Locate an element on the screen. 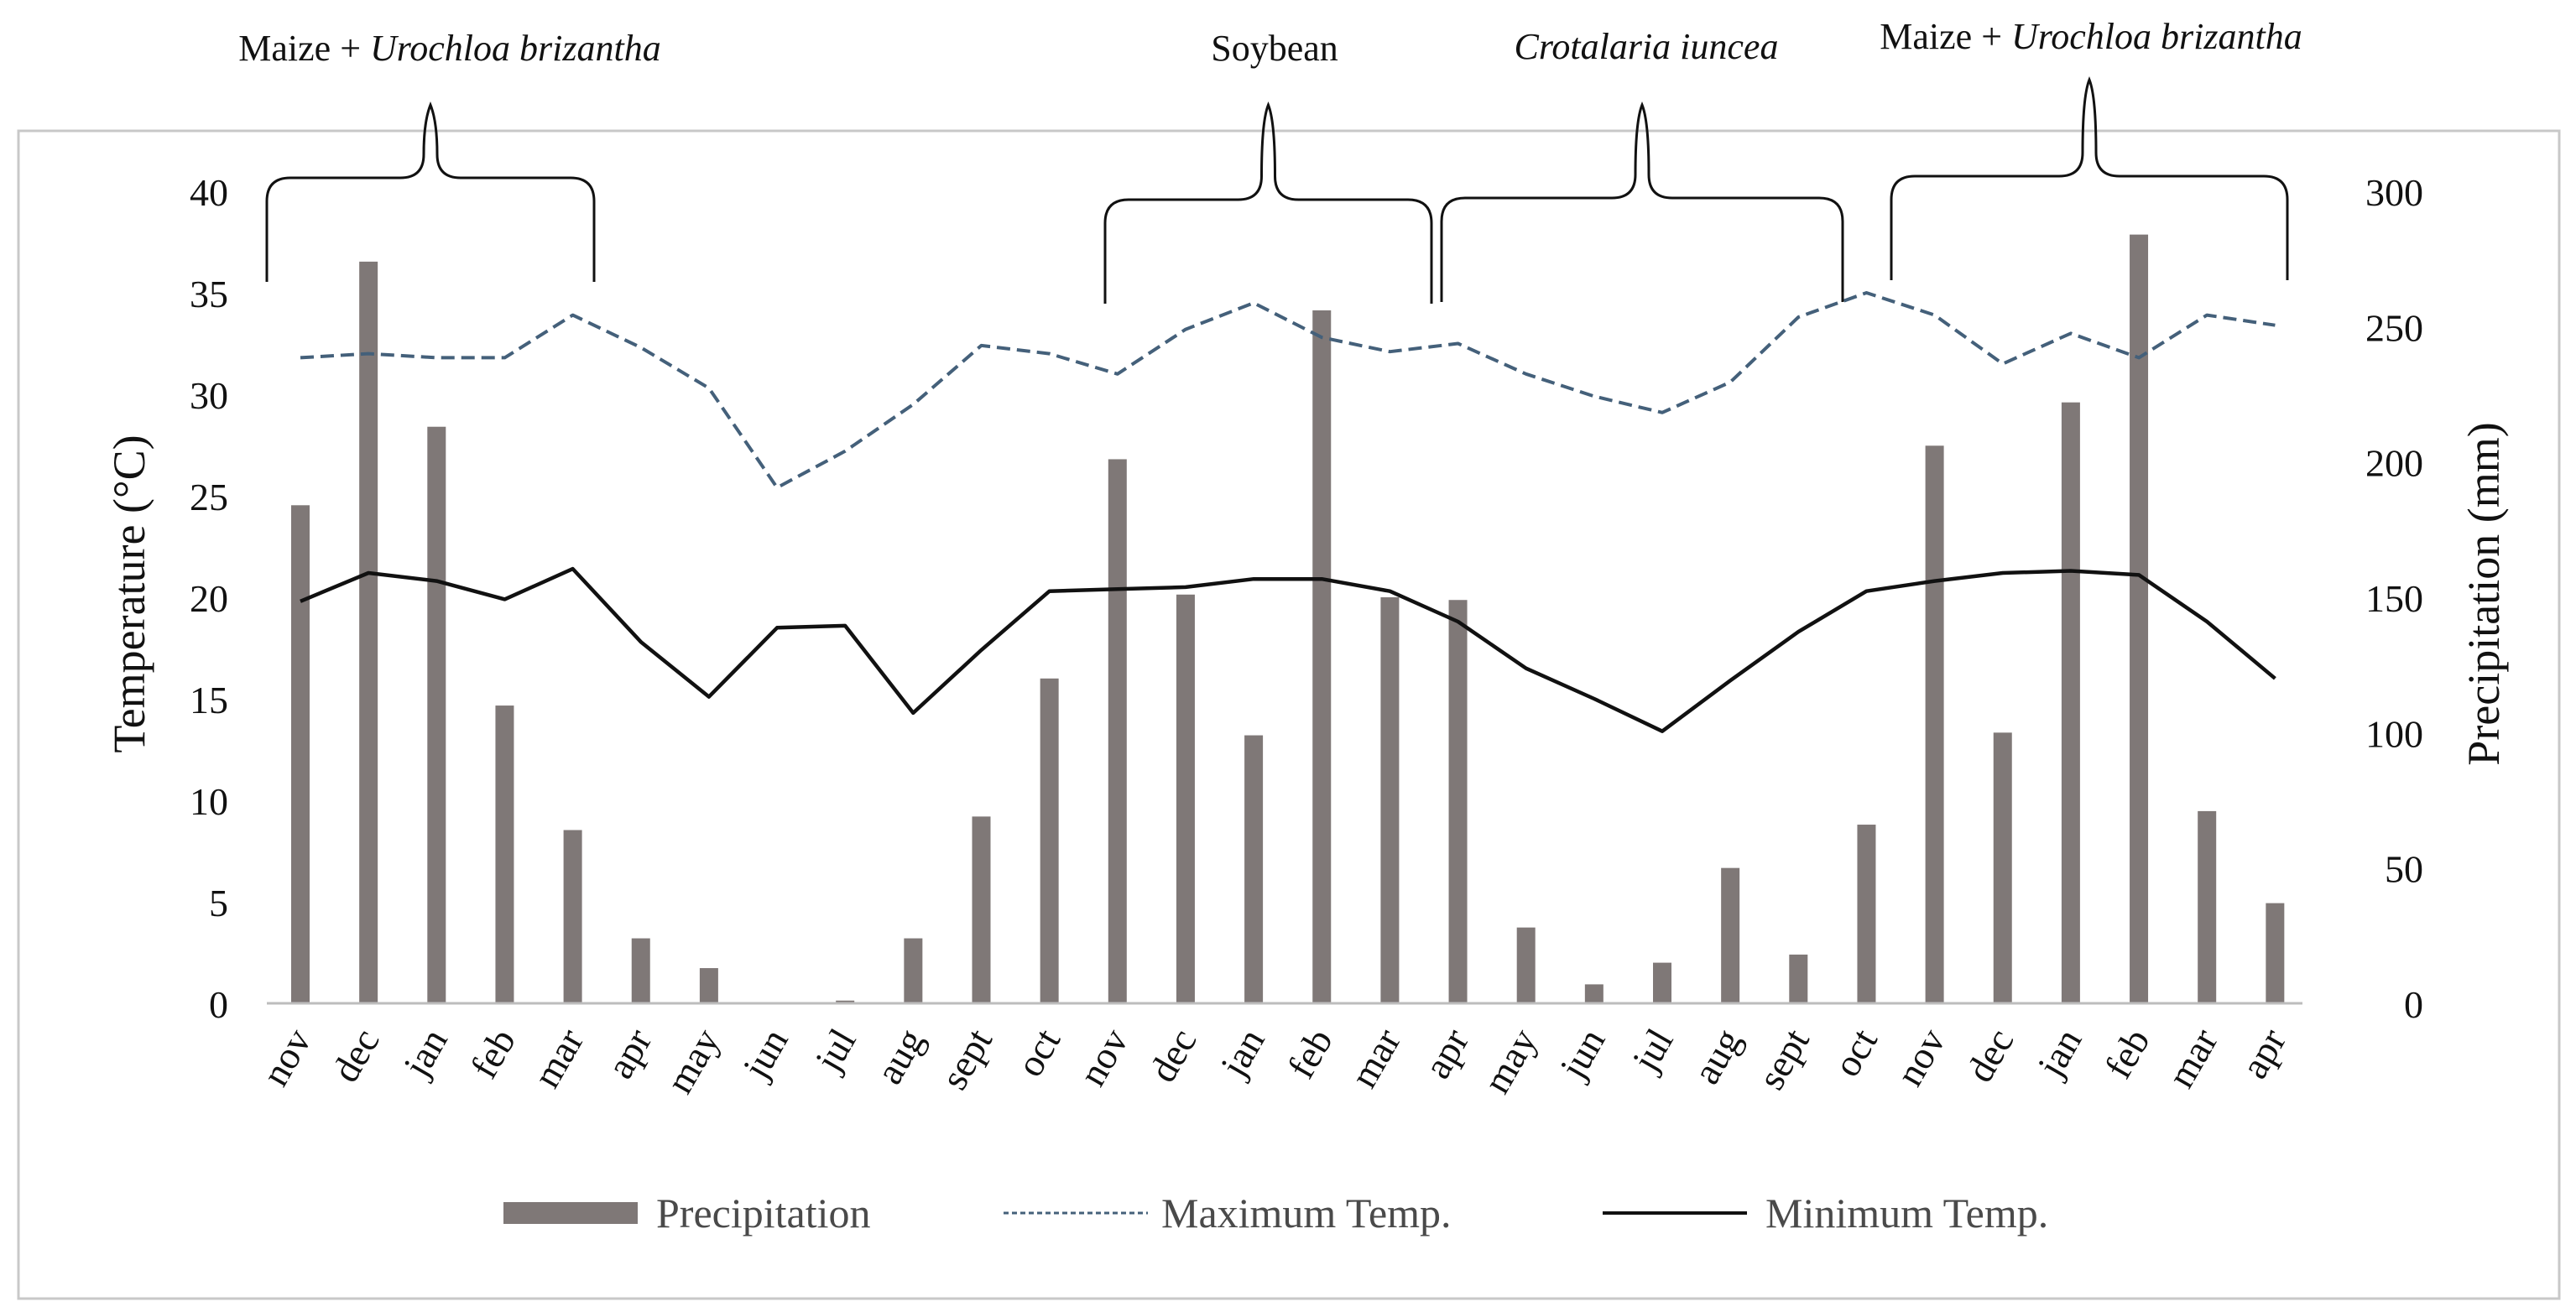 This screenshot has width=2576, height=1312. legend-label: Maximum Temp. is located at coordinates (1306, 1213).